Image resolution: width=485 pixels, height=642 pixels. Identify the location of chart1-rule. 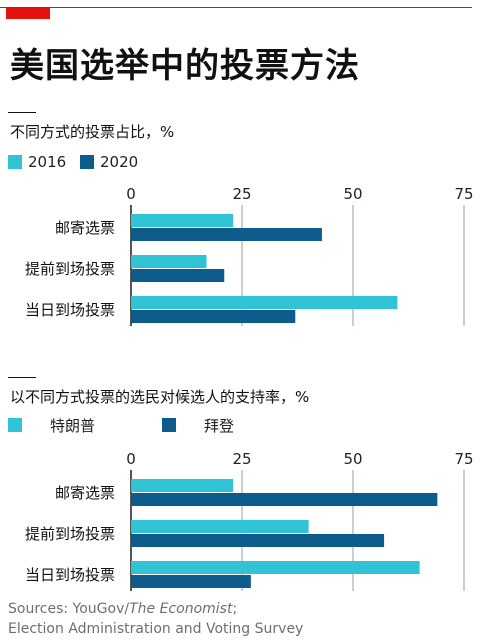
(22, 112).